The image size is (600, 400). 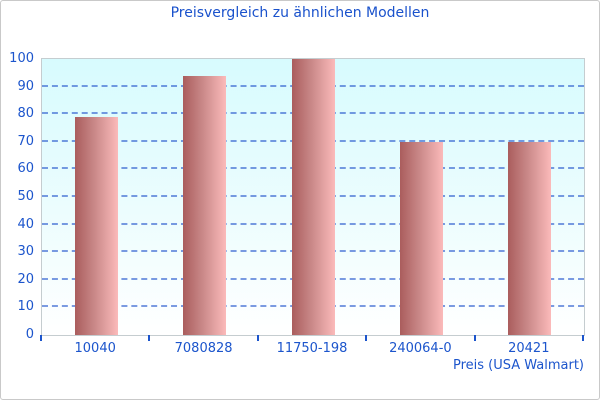 What do you see at coordinates (25, 169) in the screenshot?
I see `y-tick-label: 60` at bounding box center [25, 169].